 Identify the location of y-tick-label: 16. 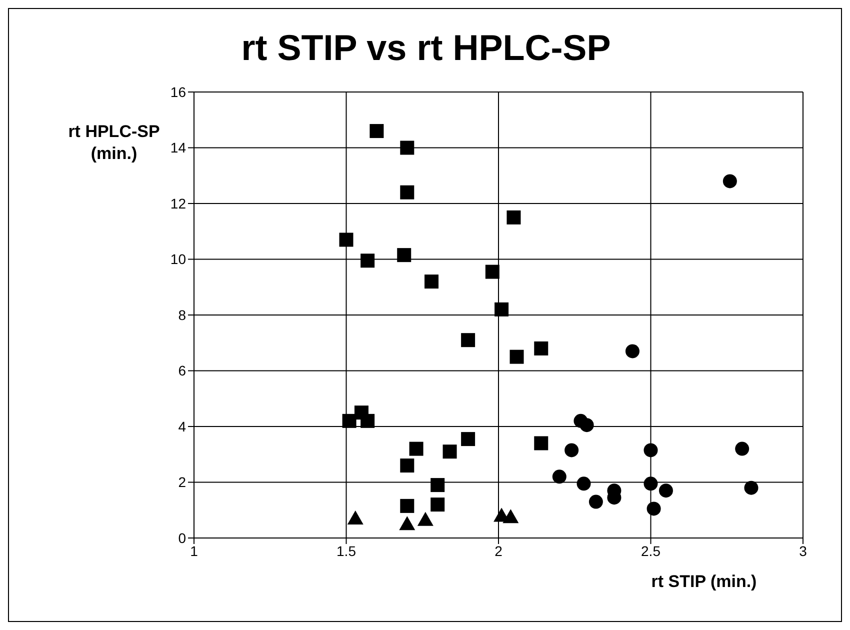
(178, 92).